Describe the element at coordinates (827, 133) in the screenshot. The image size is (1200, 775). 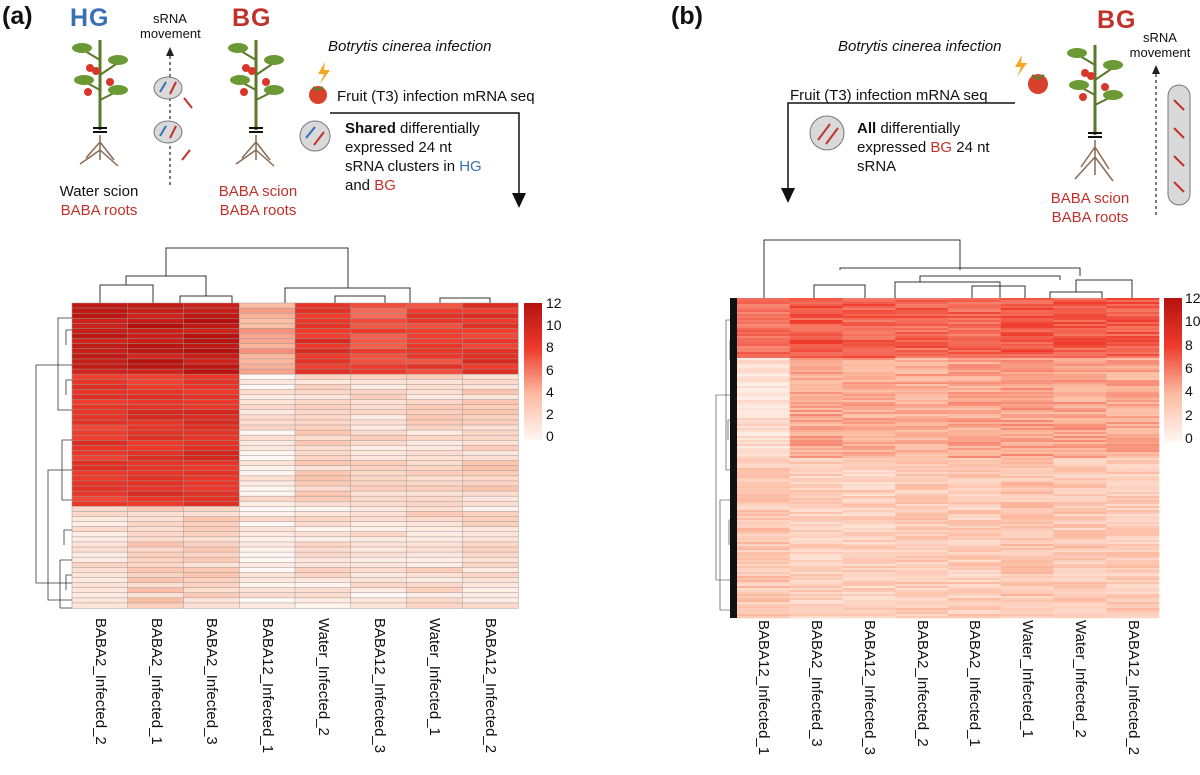
I see `srna-vesicle-icon` at that location.